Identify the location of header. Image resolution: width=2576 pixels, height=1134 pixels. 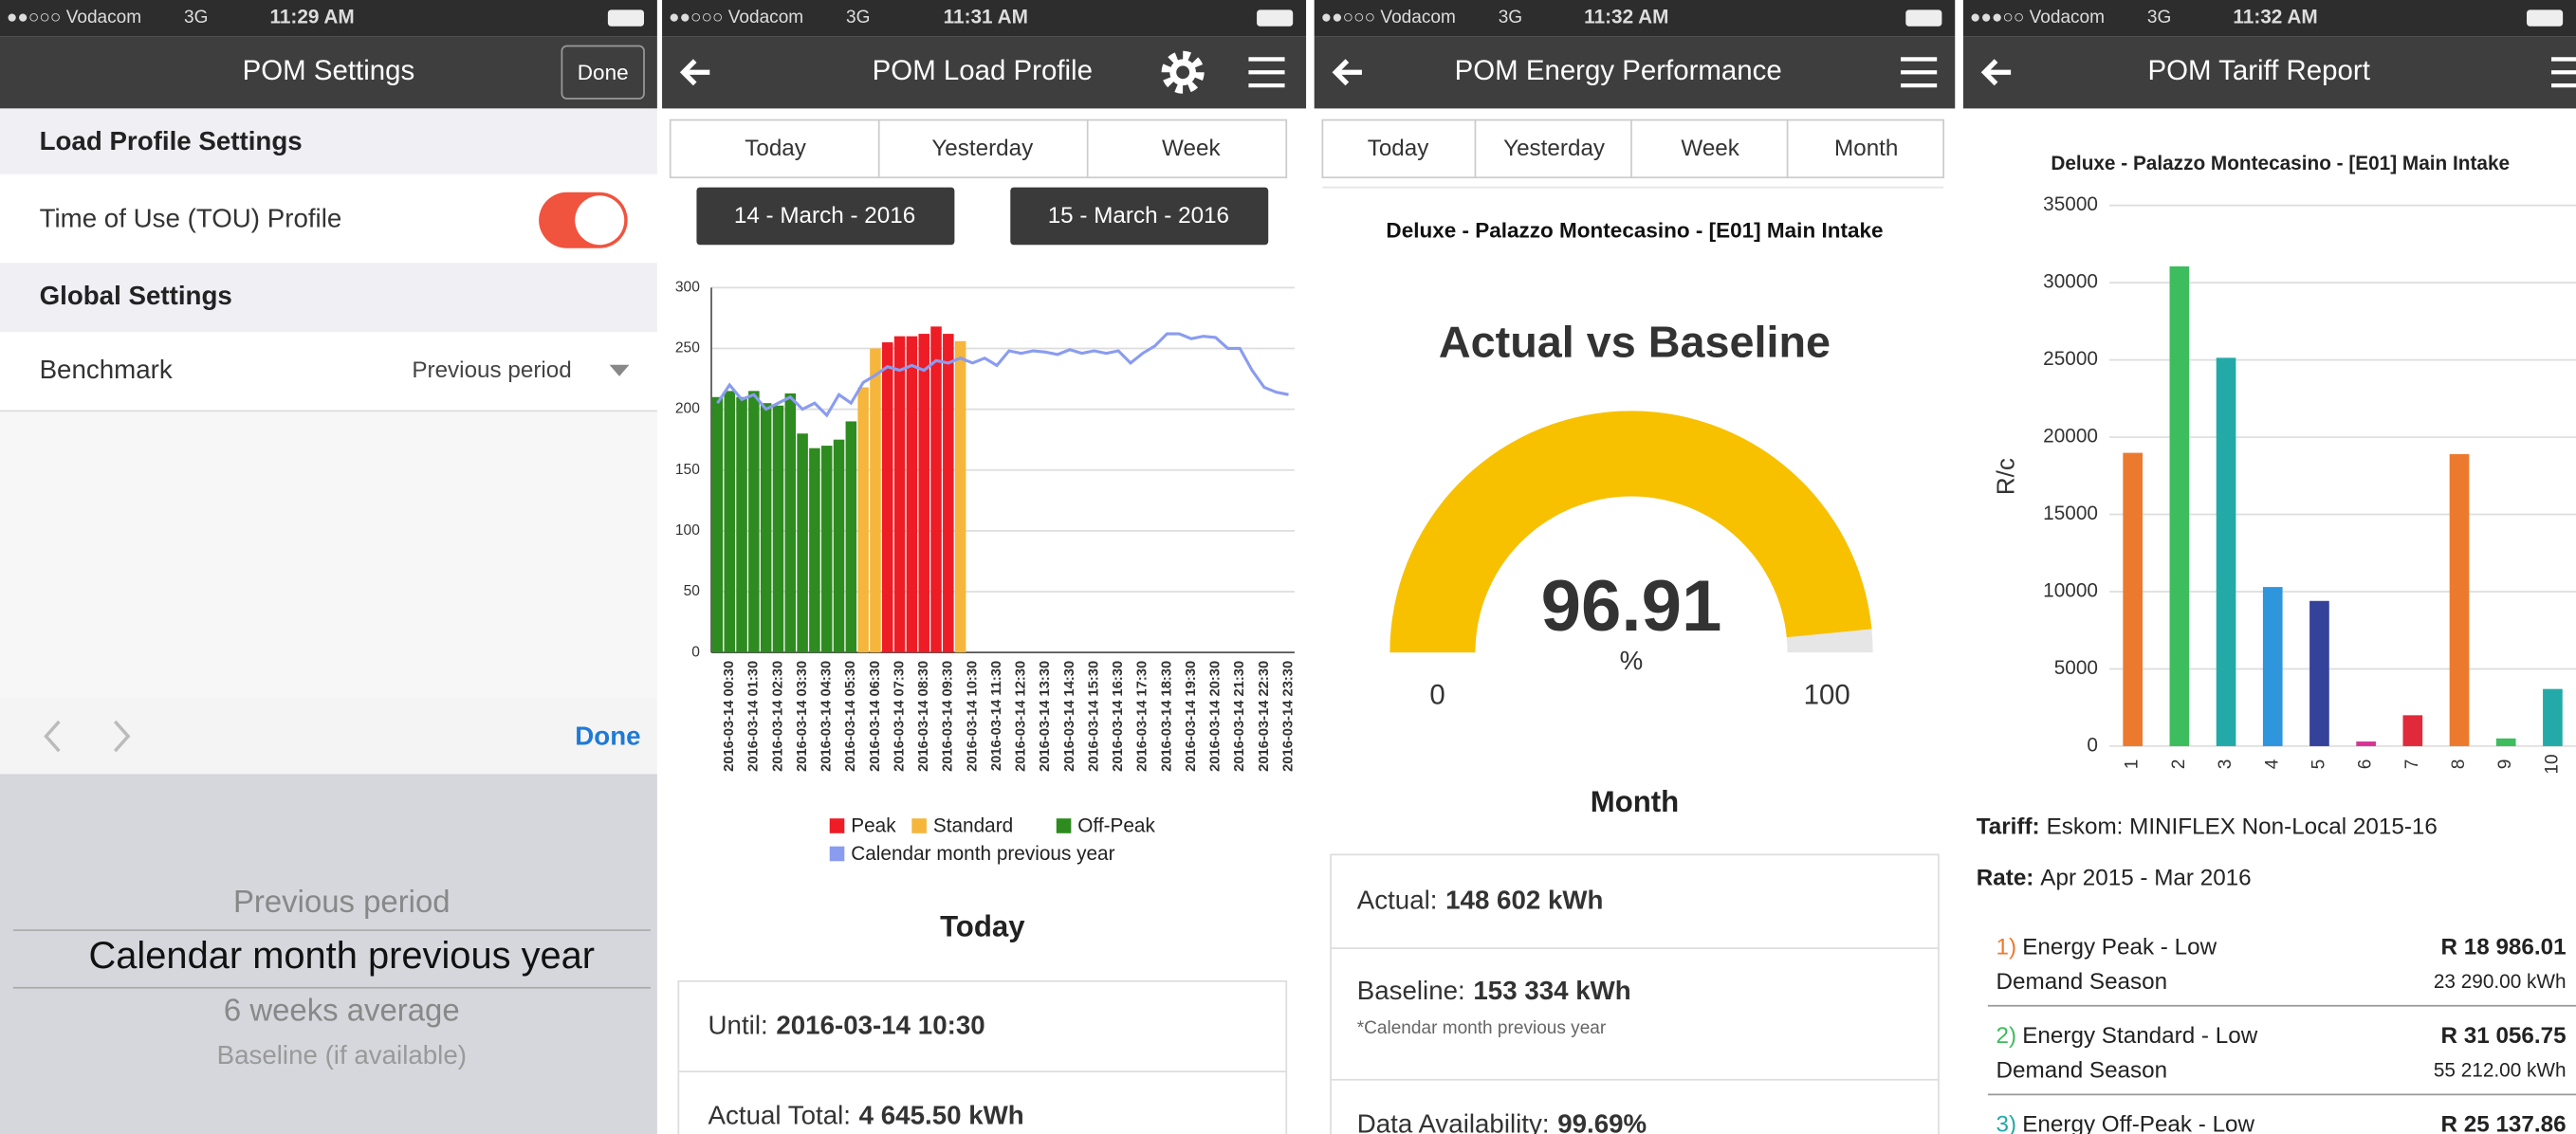
(984, 73).